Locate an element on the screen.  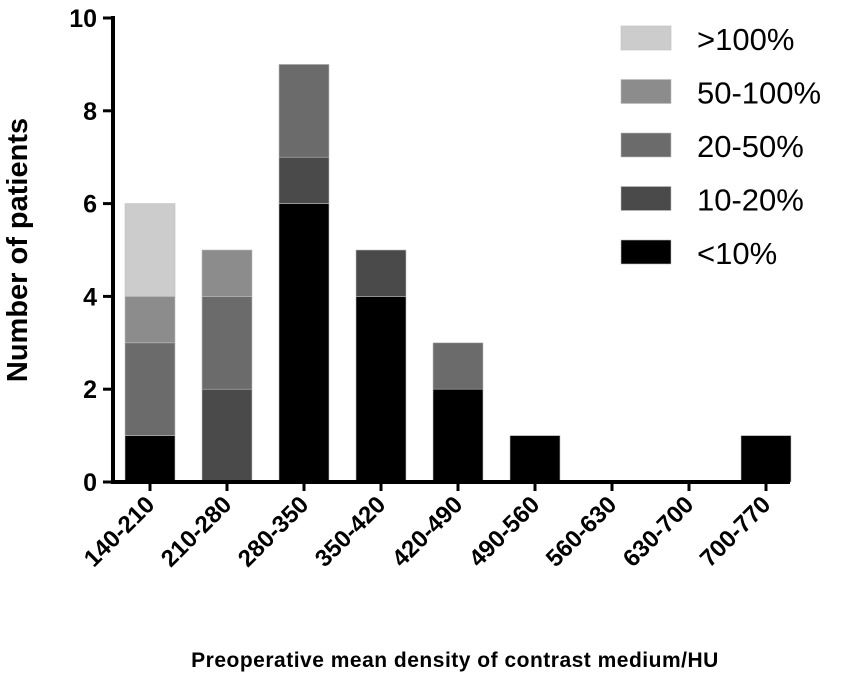
x-tick-label: 420-490 is located at coordinates (427, 531).